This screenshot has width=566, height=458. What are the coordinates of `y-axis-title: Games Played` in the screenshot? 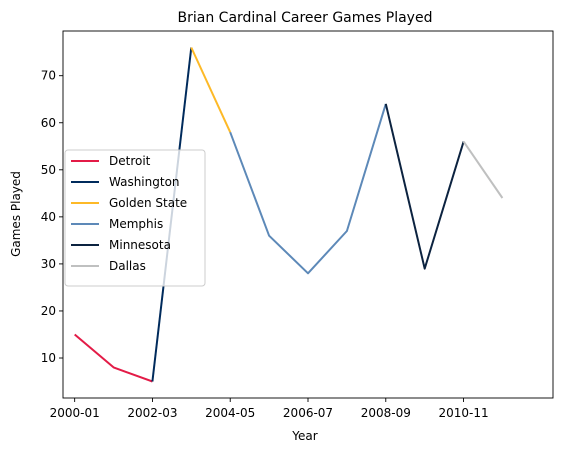 It's located at (16, 214).